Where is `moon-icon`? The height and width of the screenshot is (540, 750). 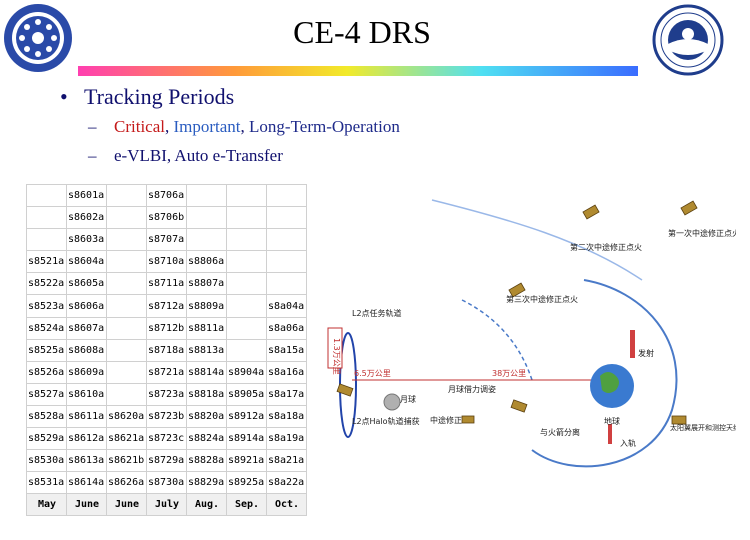
moon-icon is located at coordinates (392, 402).